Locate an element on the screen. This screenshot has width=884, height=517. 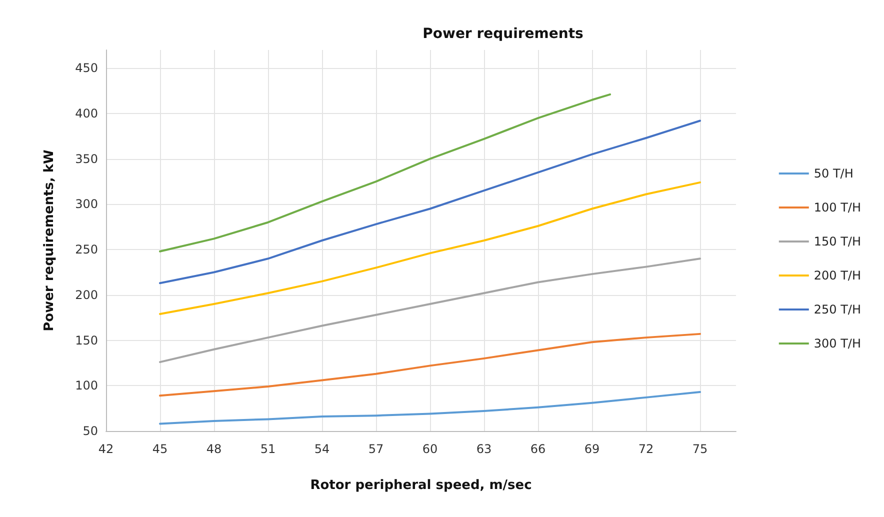
x-tick-label: 51 is located at coordinates (268, 449).